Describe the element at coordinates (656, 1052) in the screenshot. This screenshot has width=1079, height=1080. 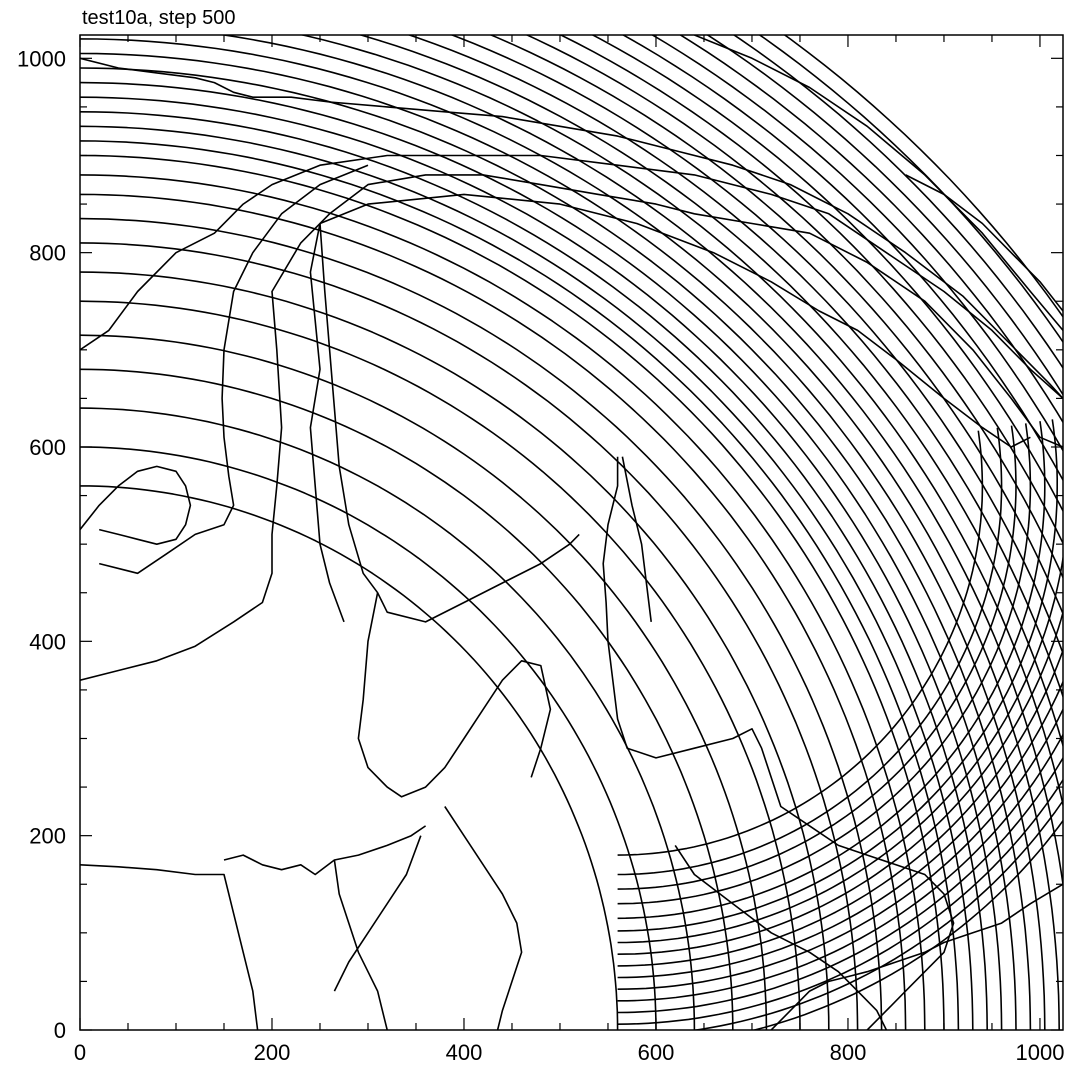
I see `x-tick-label: 600` at that location.